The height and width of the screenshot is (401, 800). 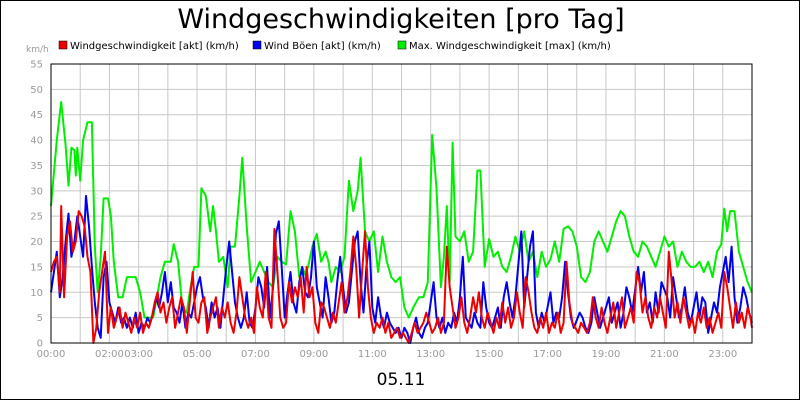 I want to click on x-tick-label: 17:00, so click(x=547, y=354).